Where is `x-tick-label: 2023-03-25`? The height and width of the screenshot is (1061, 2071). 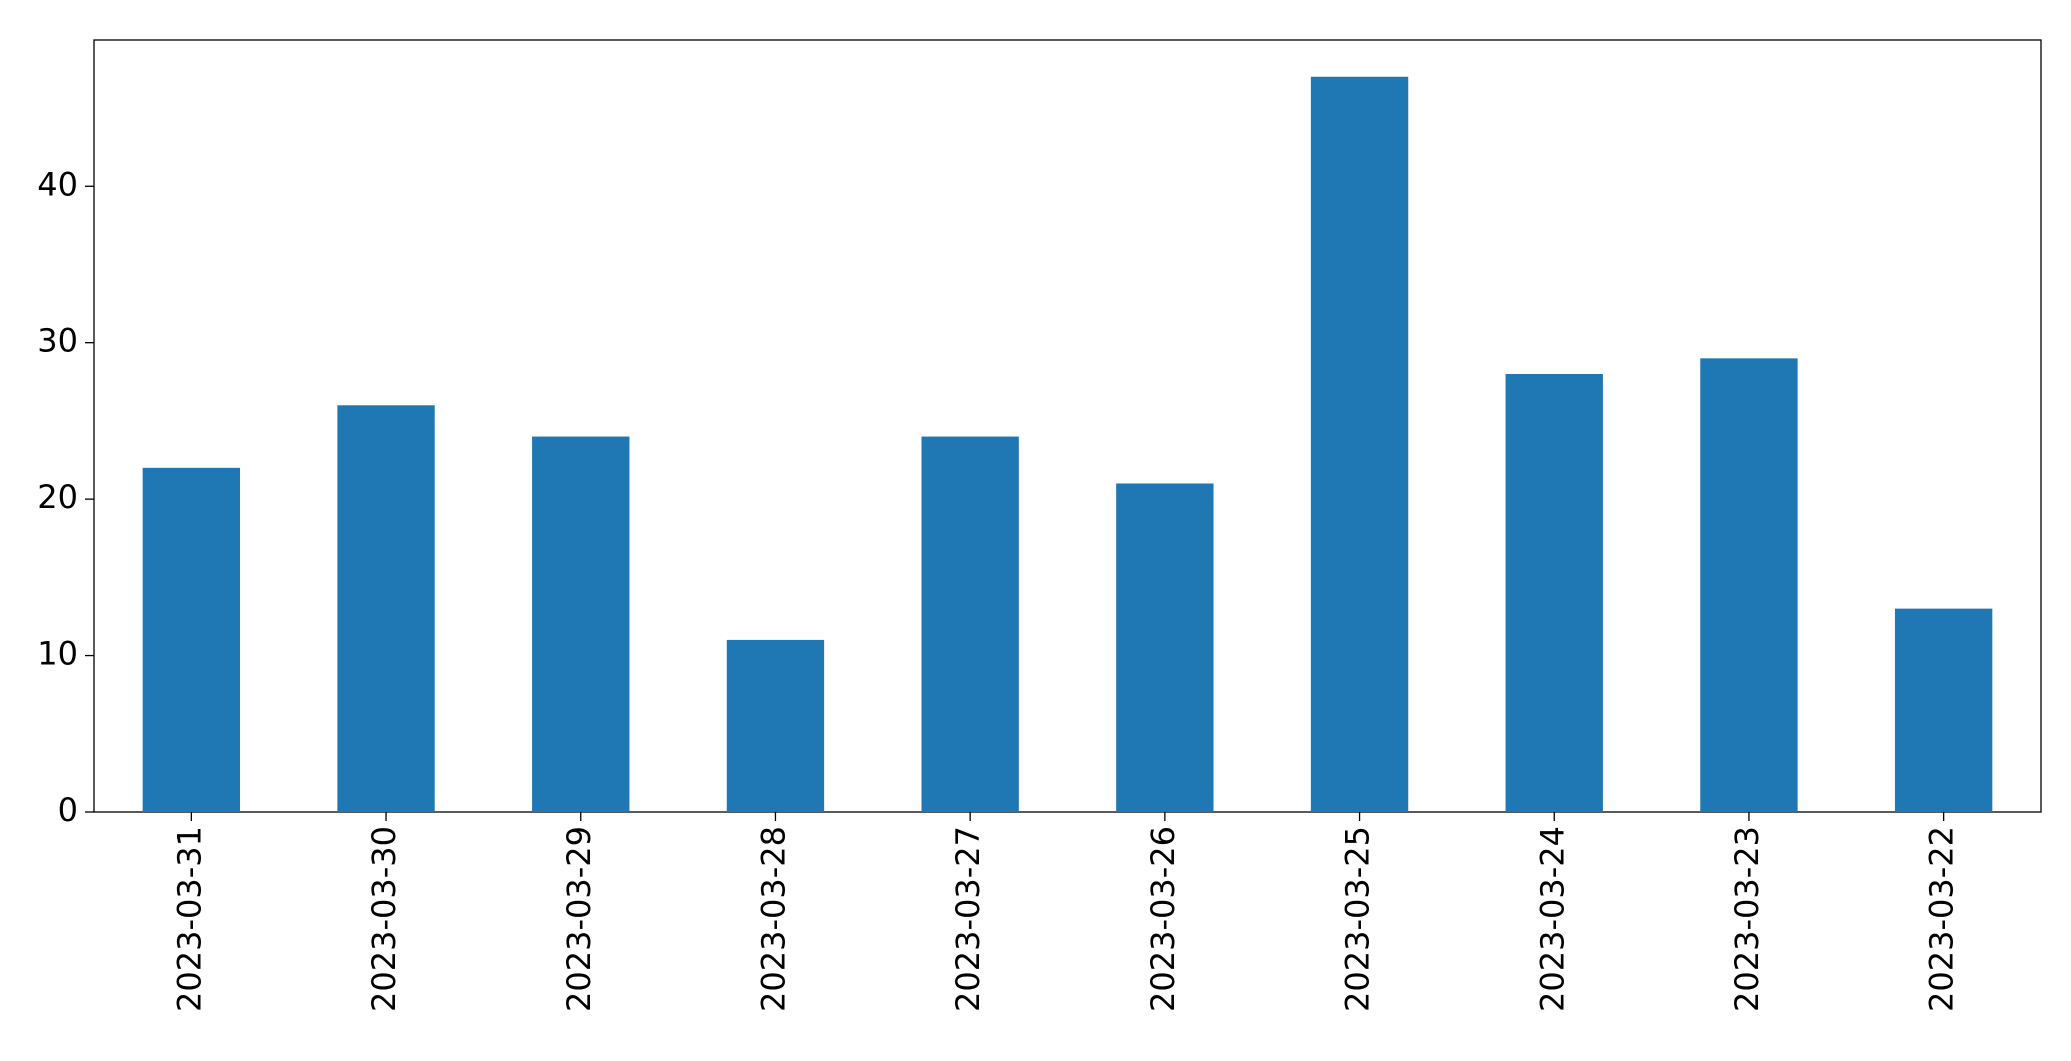
x-tick-label: 2023-03-25 is located at coordinates (1358, 919).